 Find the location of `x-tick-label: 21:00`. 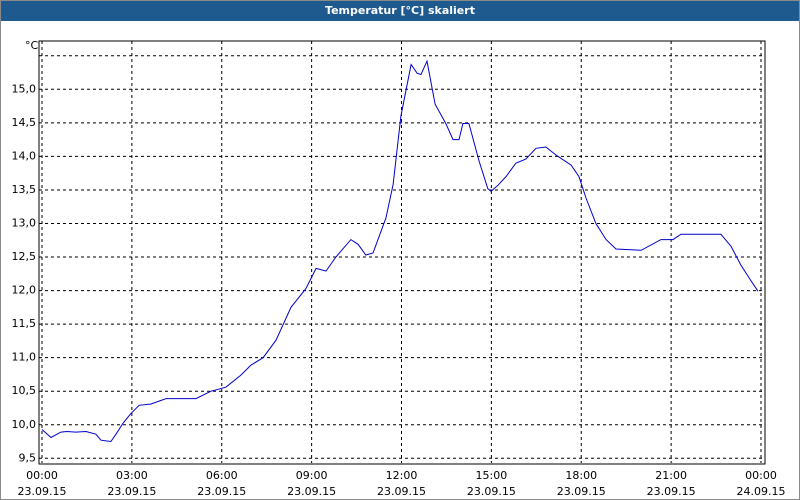

x-tick-label: 21:00 is located at coordinates (671, 475).